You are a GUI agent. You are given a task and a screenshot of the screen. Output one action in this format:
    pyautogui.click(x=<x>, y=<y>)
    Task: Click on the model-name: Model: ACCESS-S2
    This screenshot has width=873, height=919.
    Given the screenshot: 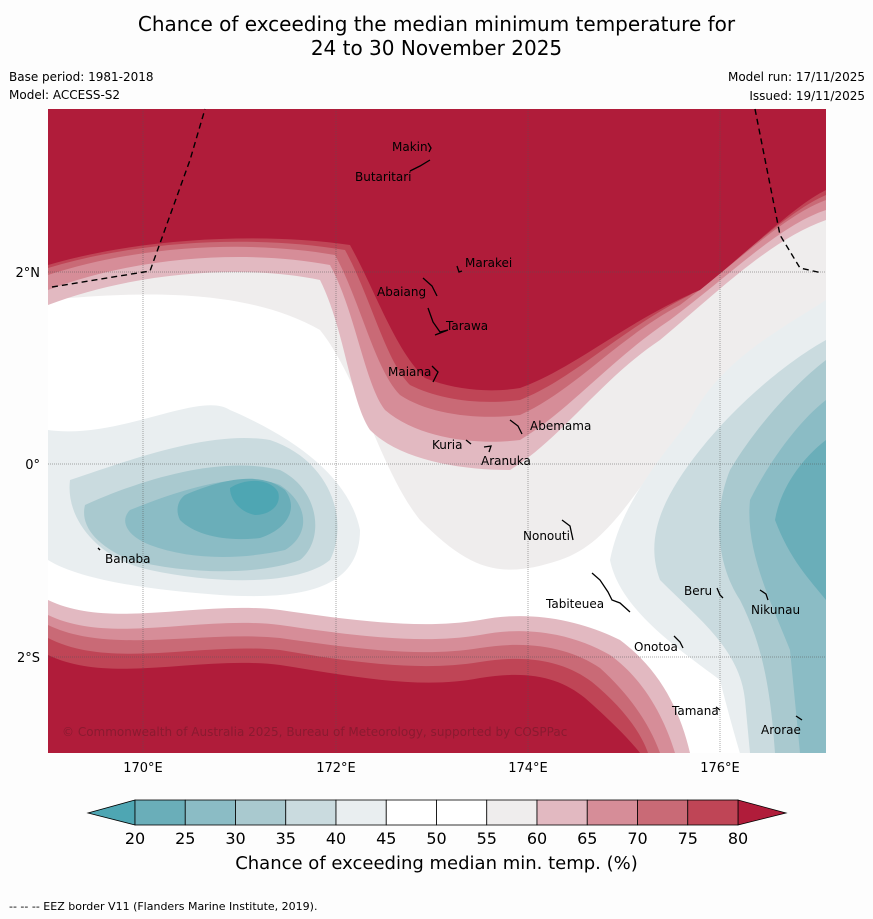 What is the action you would take?
    pyautogui.click(x=65, y=95)
    